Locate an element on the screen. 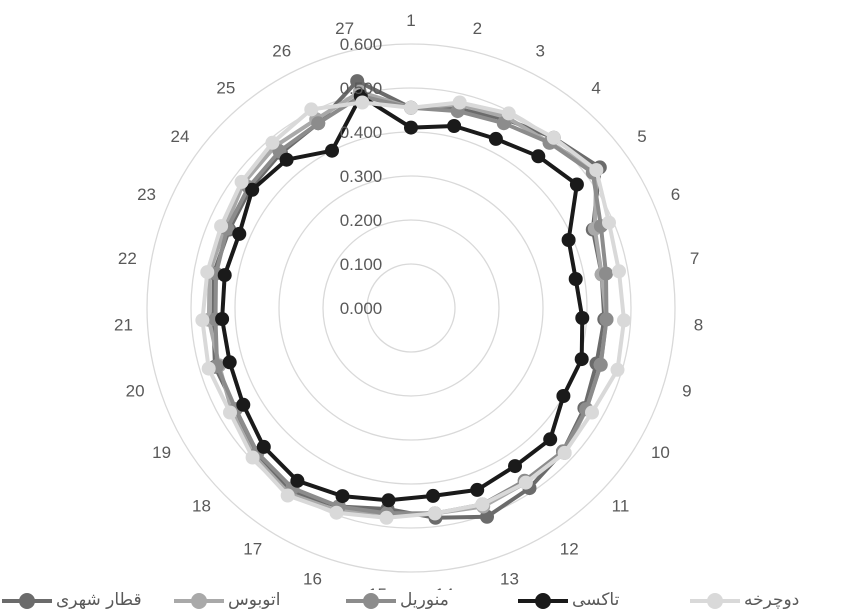  radial-tick-label: 0.500 is located at coordinates (361, 88).